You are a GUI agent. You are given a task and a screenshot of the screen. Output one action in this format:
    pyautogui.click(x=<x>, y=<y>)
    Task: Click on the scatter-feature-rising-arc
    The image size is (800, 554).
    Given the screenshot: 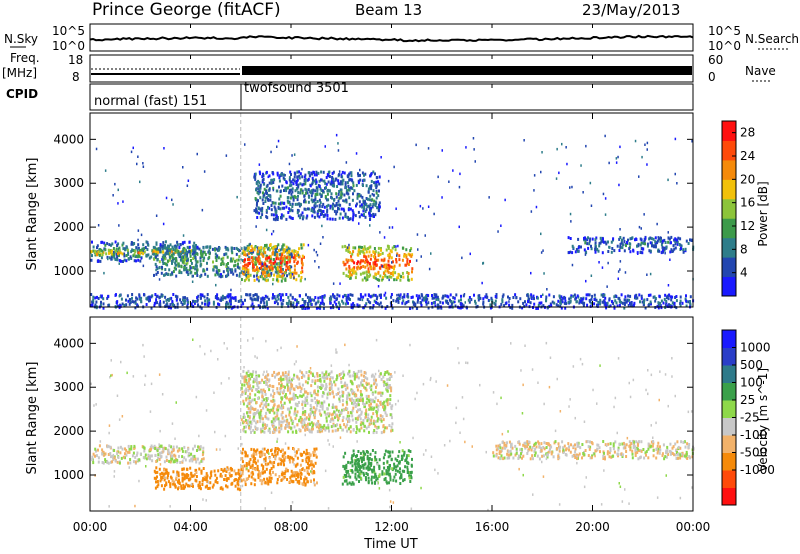 What is the action you would take?
    pyautogui.click(x=317, y=402)
    